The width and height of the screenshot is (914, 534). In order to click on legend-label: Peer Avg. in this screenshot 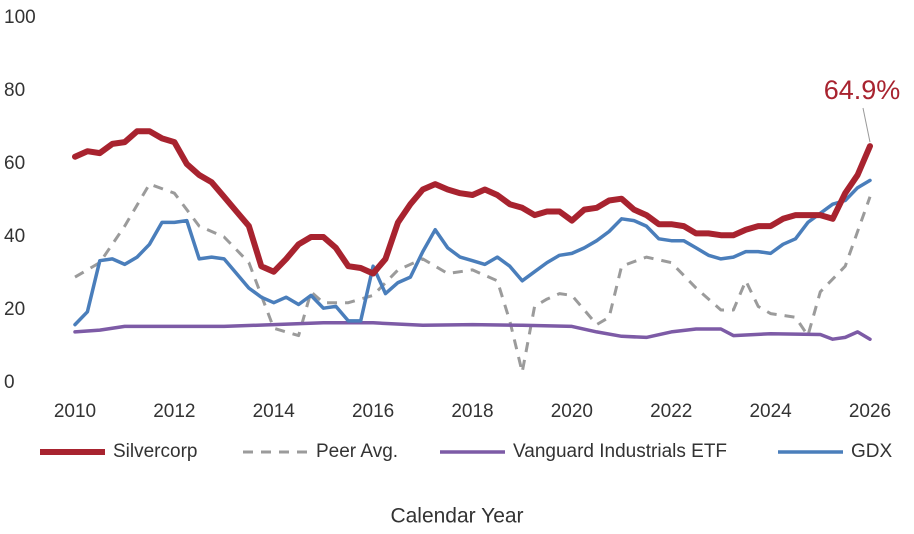, I will do `click(357, 451)`.